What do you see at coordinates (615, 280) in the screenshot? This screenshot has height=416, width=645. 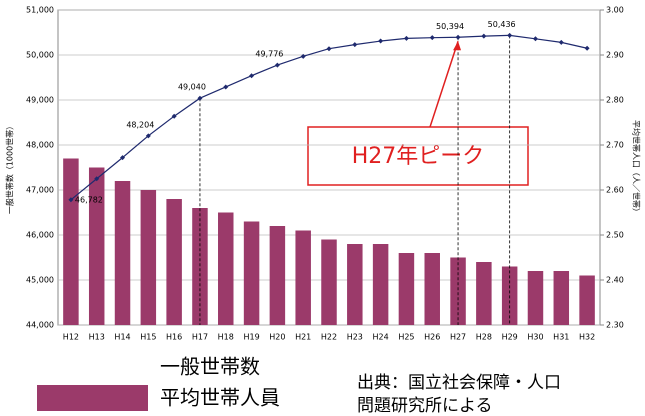 I see `y2-tick-label: 2.40` at bounding box center [615, 280].